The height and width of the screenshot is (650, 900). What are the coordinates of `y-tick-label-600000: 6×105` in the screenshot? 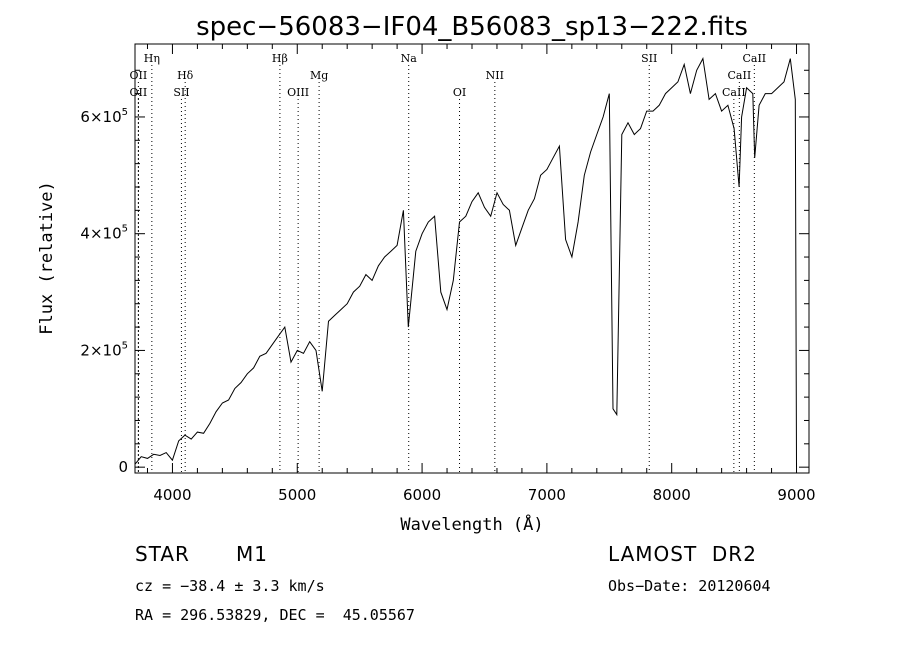 It's located at (104, 116).